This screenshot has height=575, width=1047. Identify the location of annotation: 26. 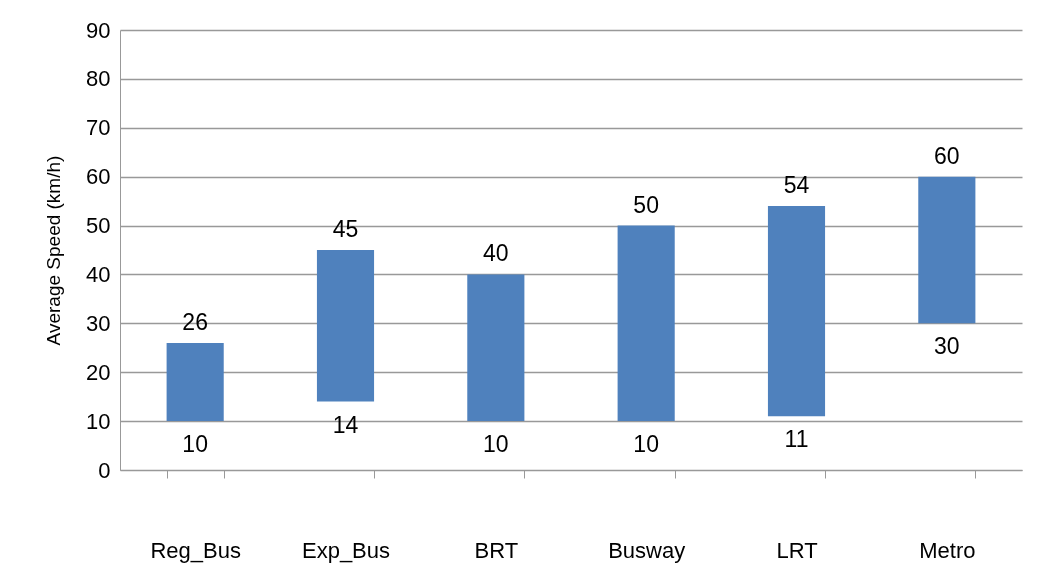
(195, 321).